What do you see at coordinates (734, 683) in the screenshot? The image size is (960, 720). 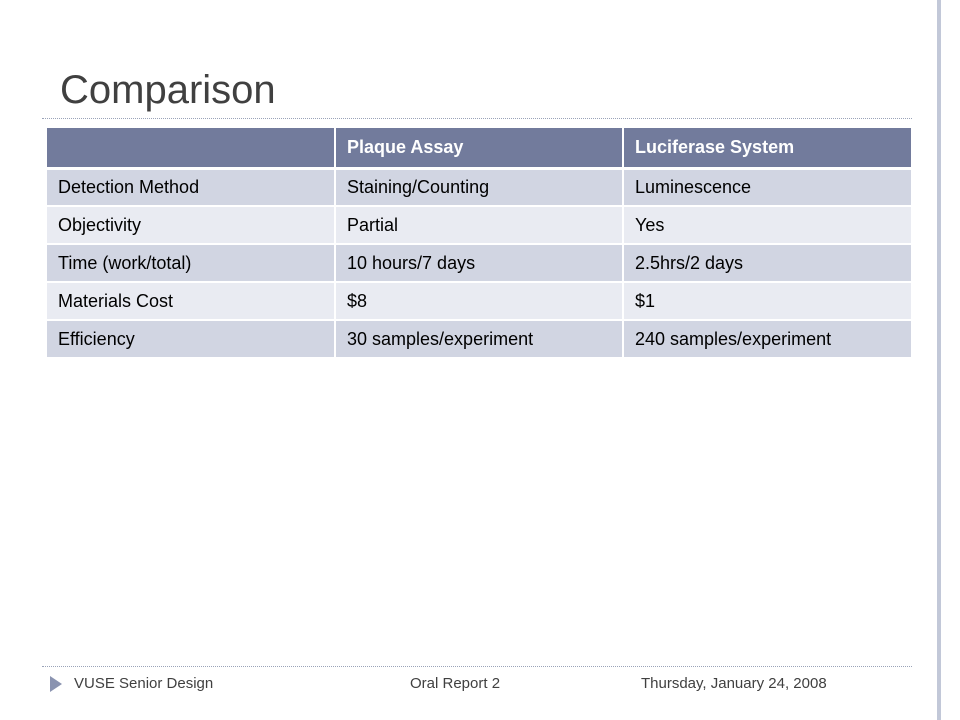 I see `footer-date: Thursday, January 24, 2008` at bounding box center [734, 683].